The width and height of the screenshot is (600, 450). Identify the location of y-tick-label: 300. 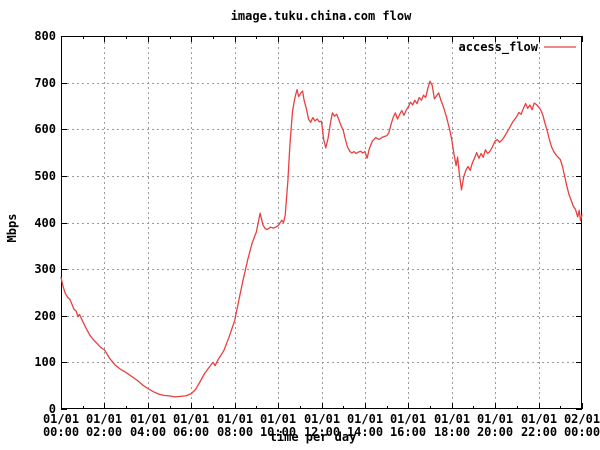
(45, 269).